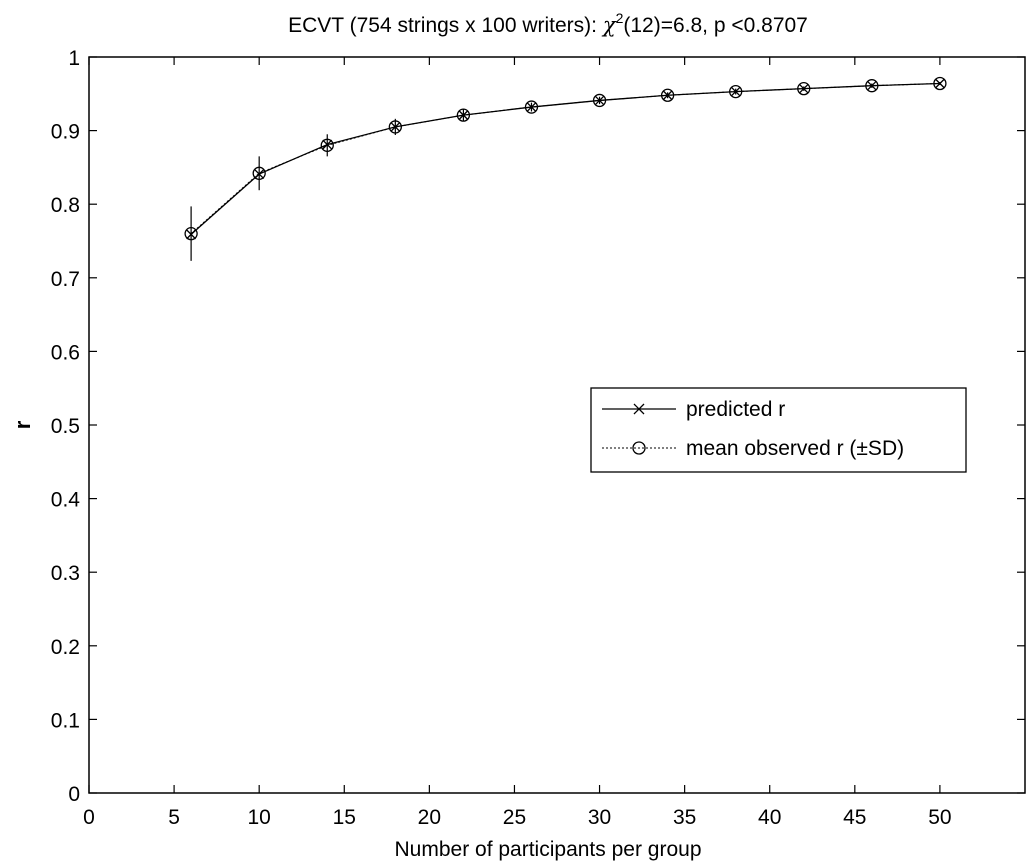 The image size is (1030, 865). I want to click on x-tick-label: 20, so click(429, 817).